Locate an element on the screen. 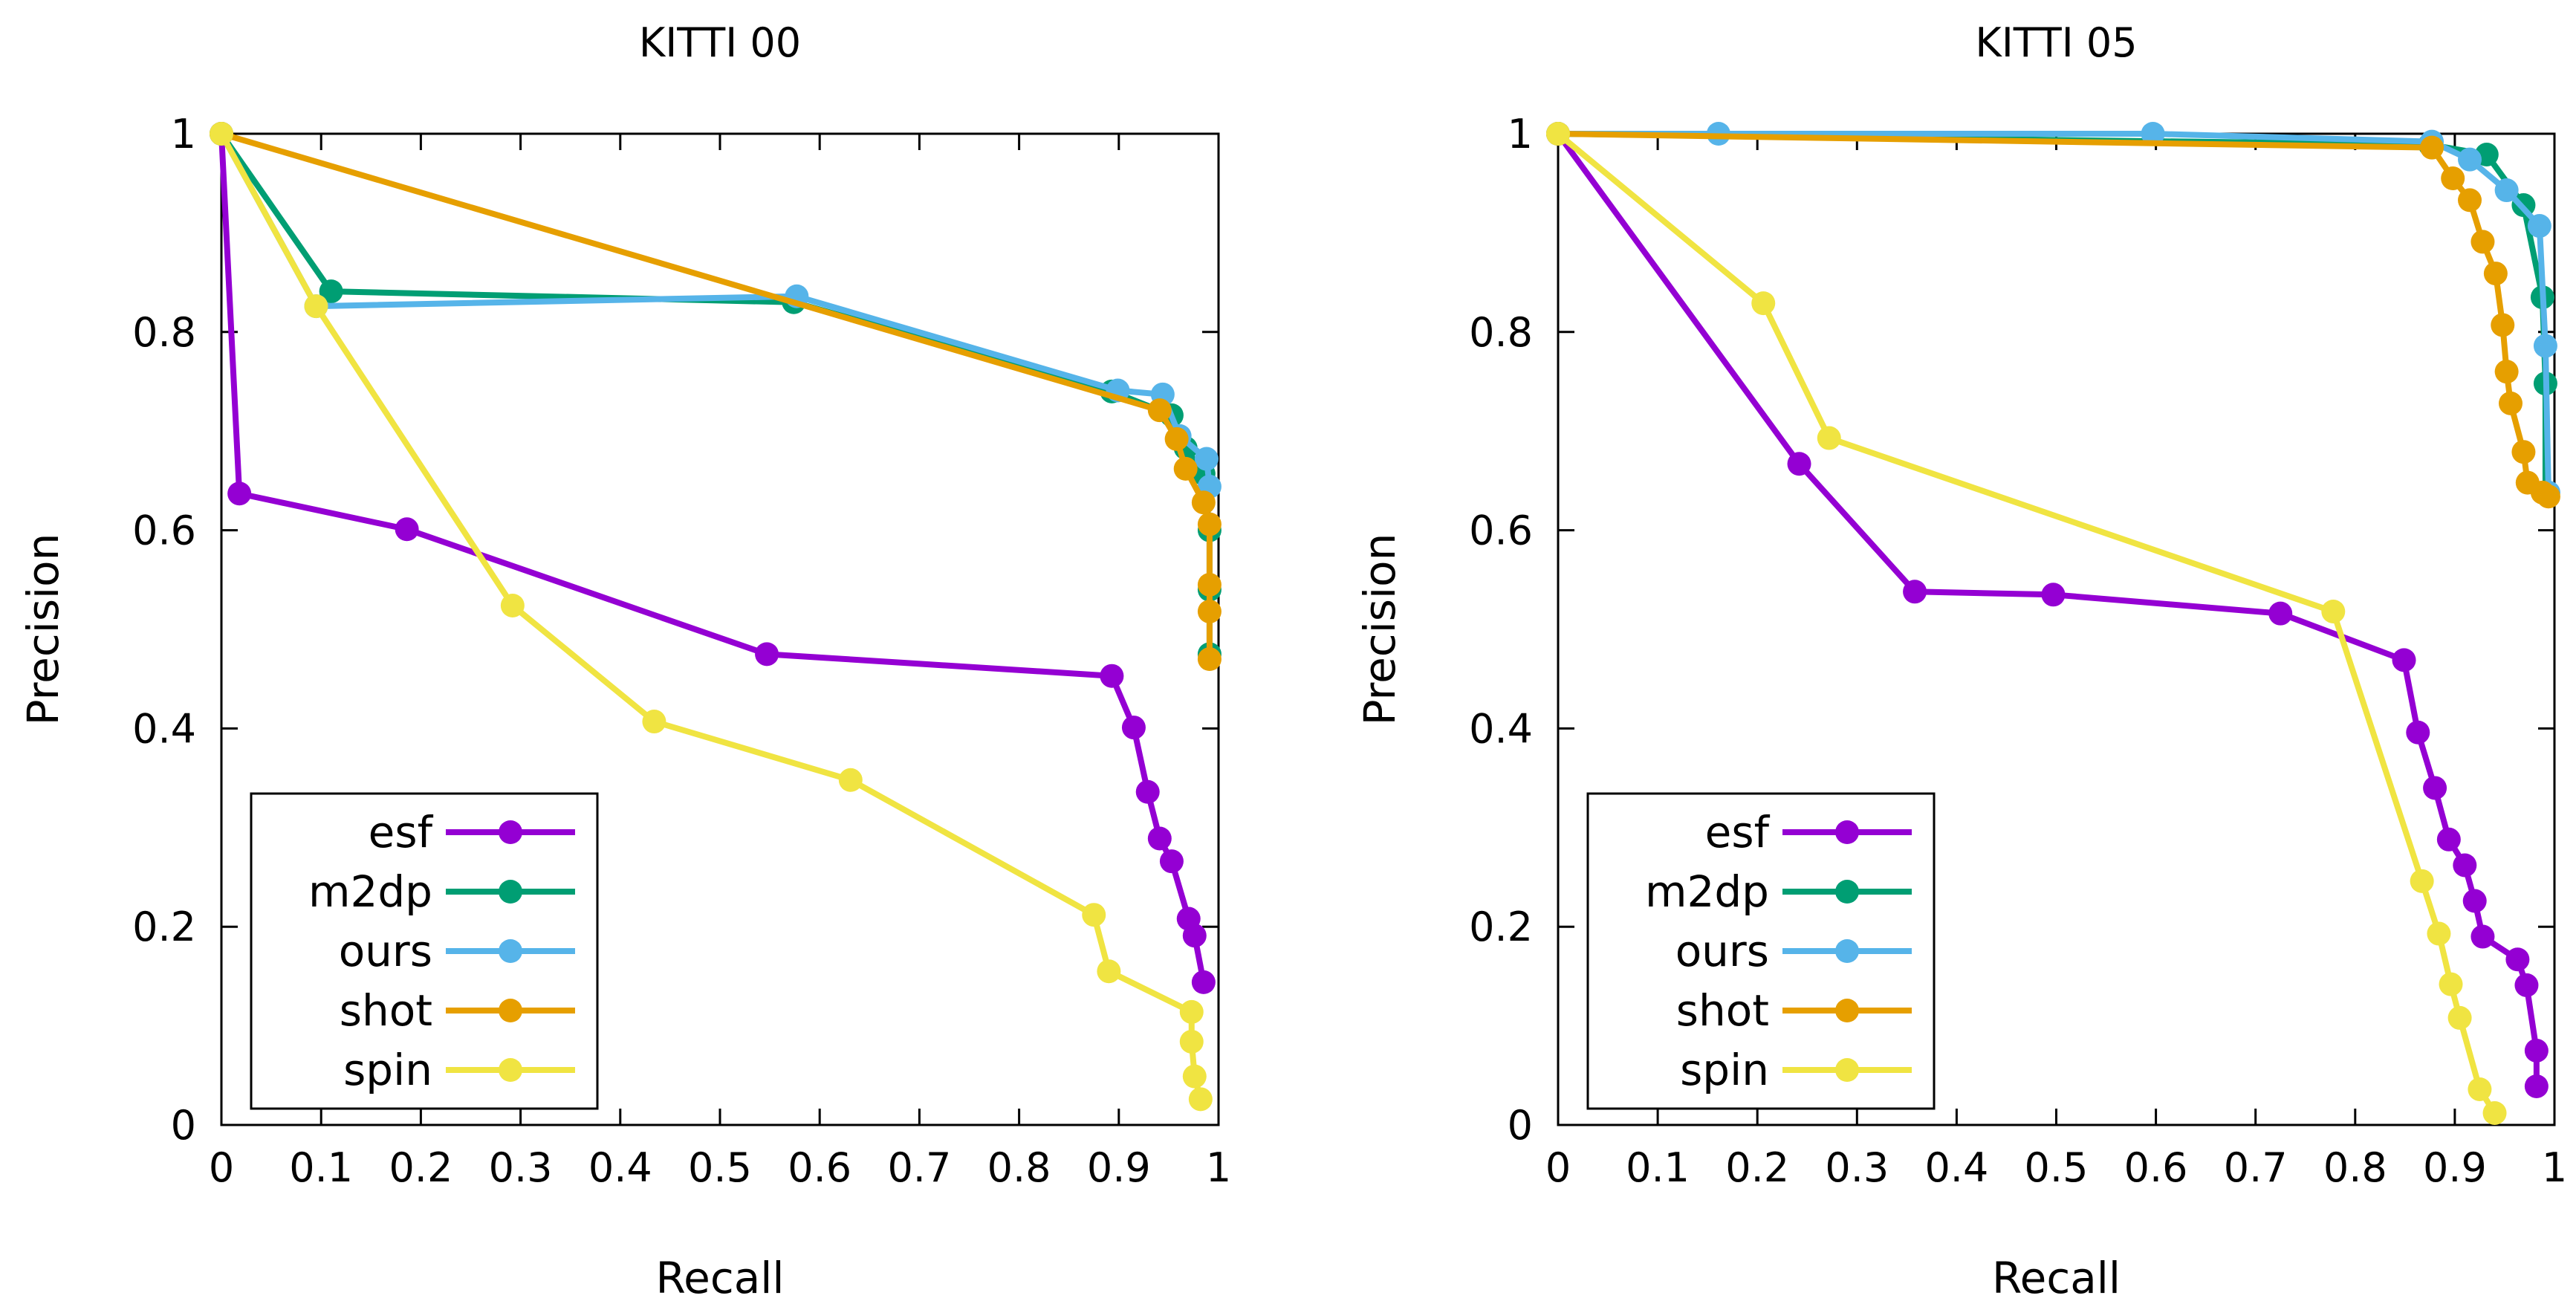 The height and width of the screenshot is (1307, 2576). x-tick-label: 0.8 is located at coordinates (1019, 1167).